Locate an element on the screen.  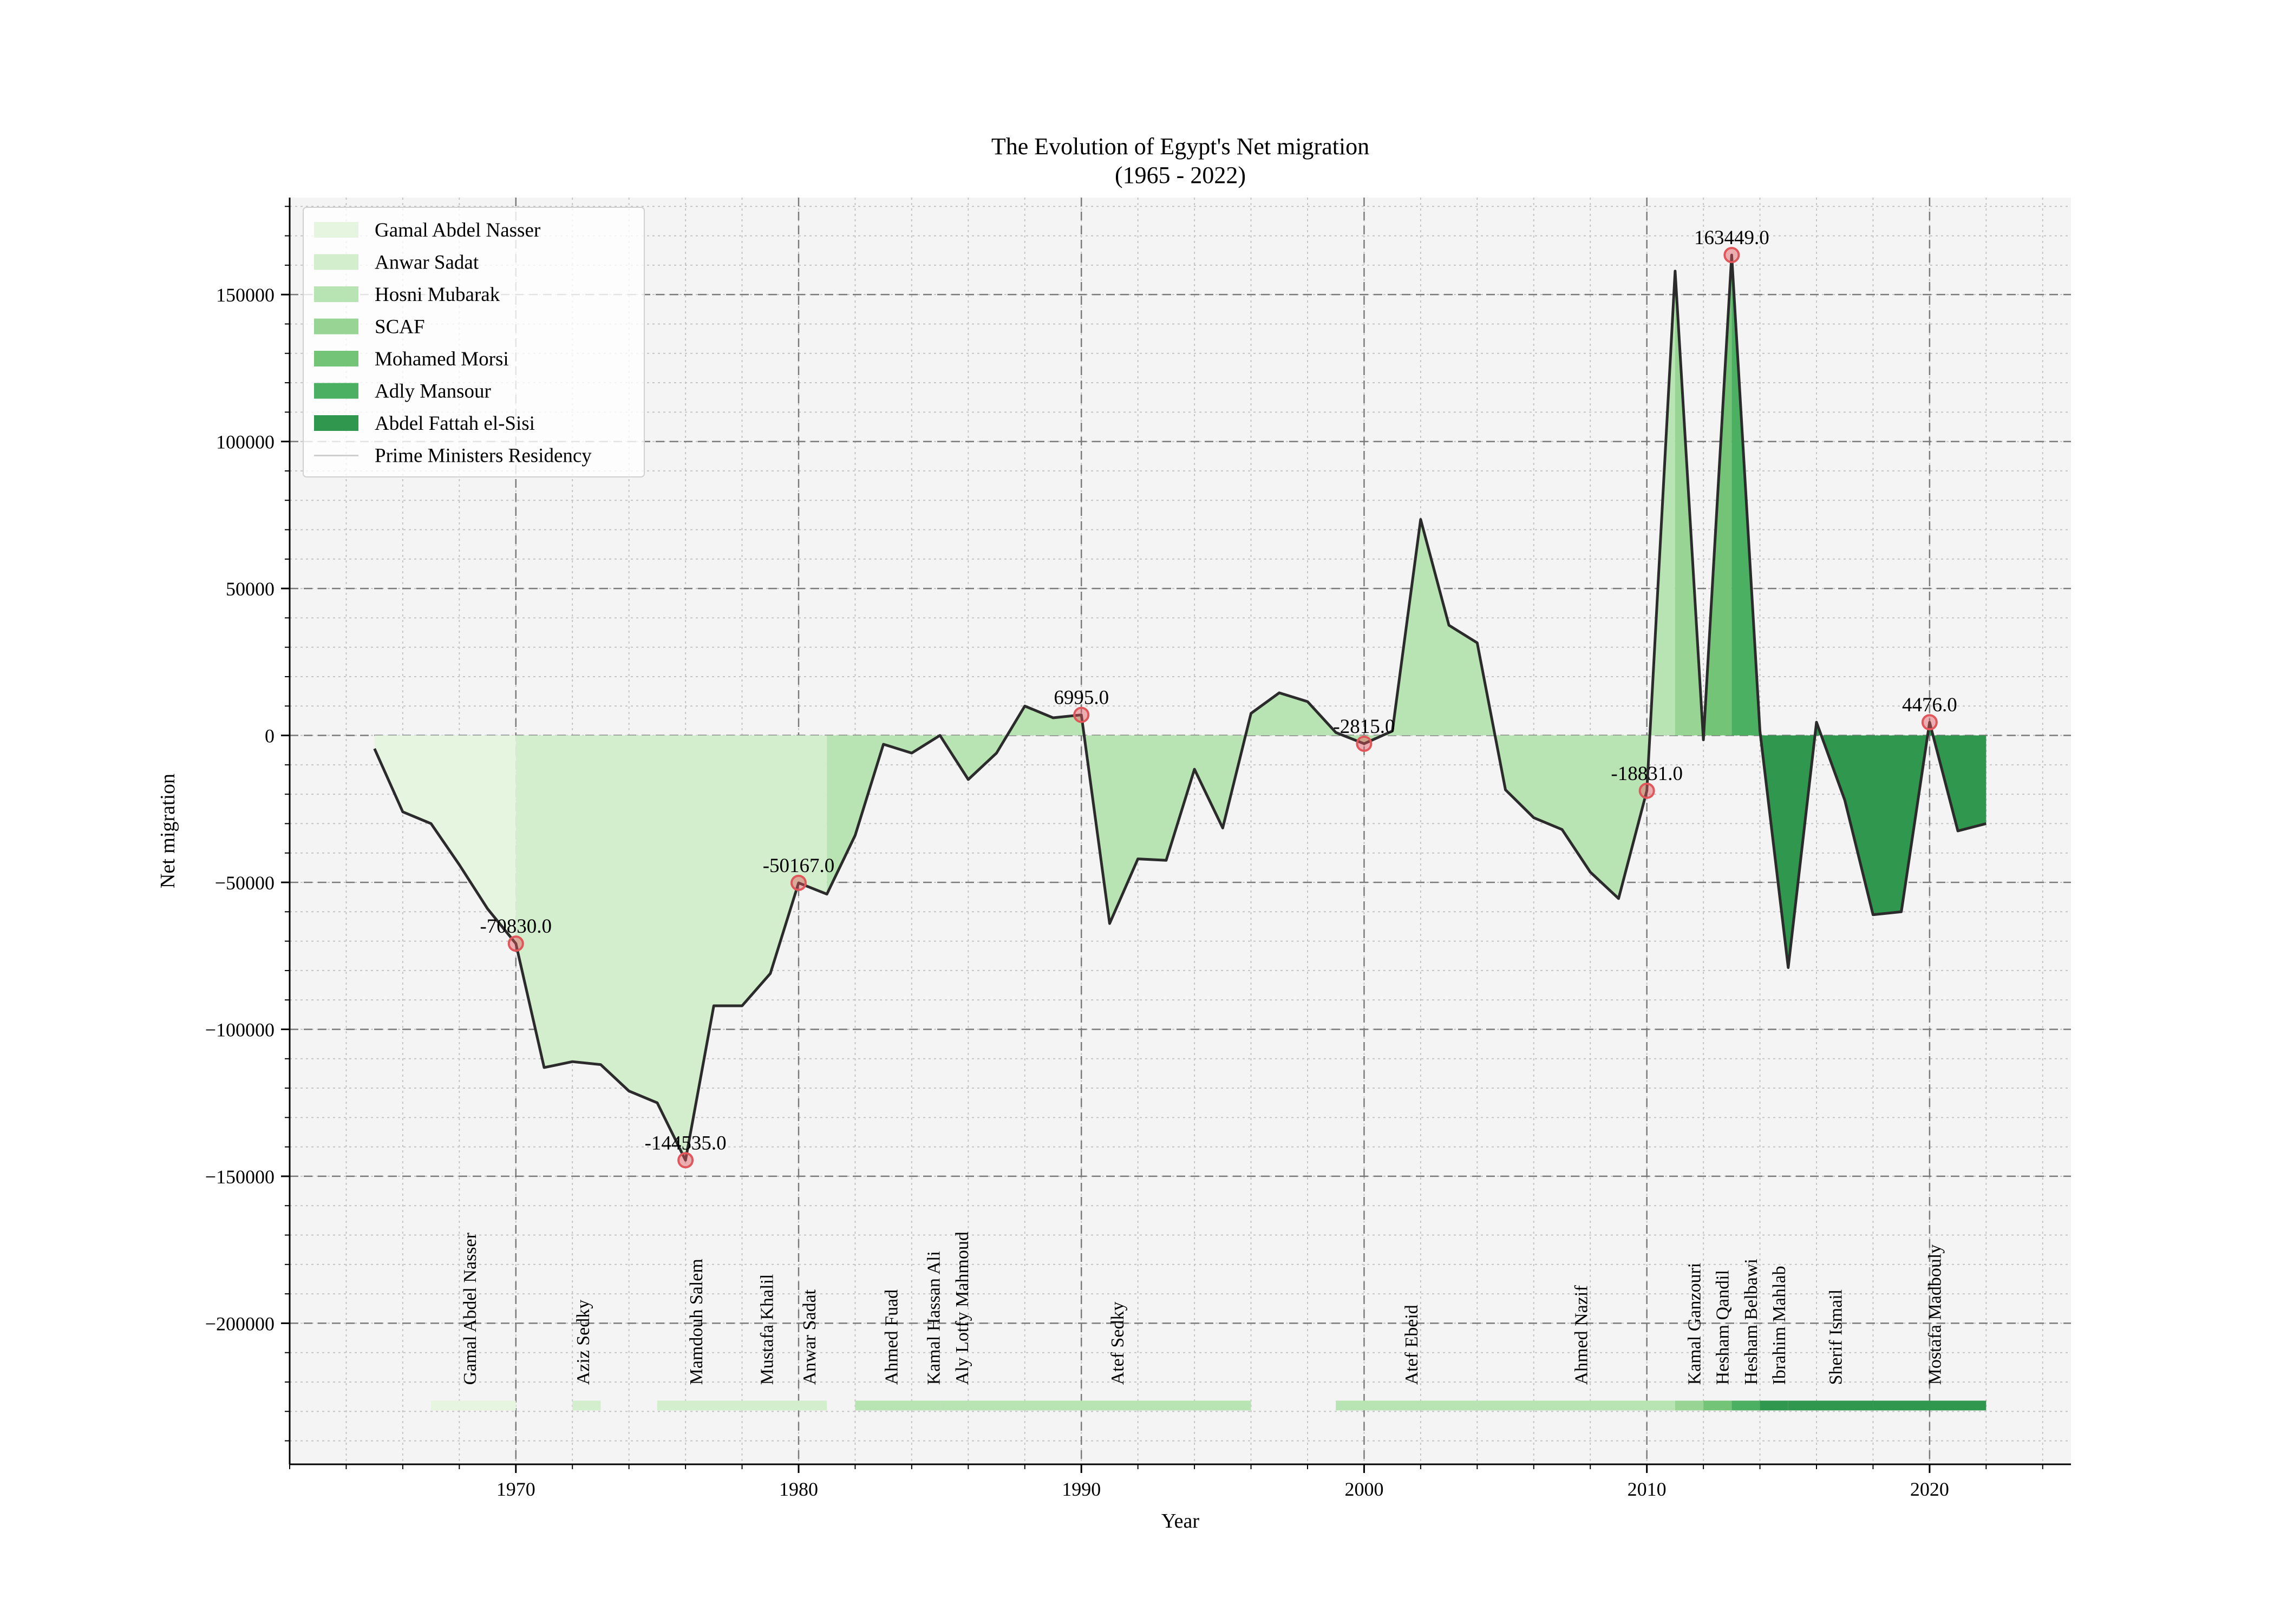
legend-label: Abdel Fattah el-Sisi is located at coordinates (455, 424).